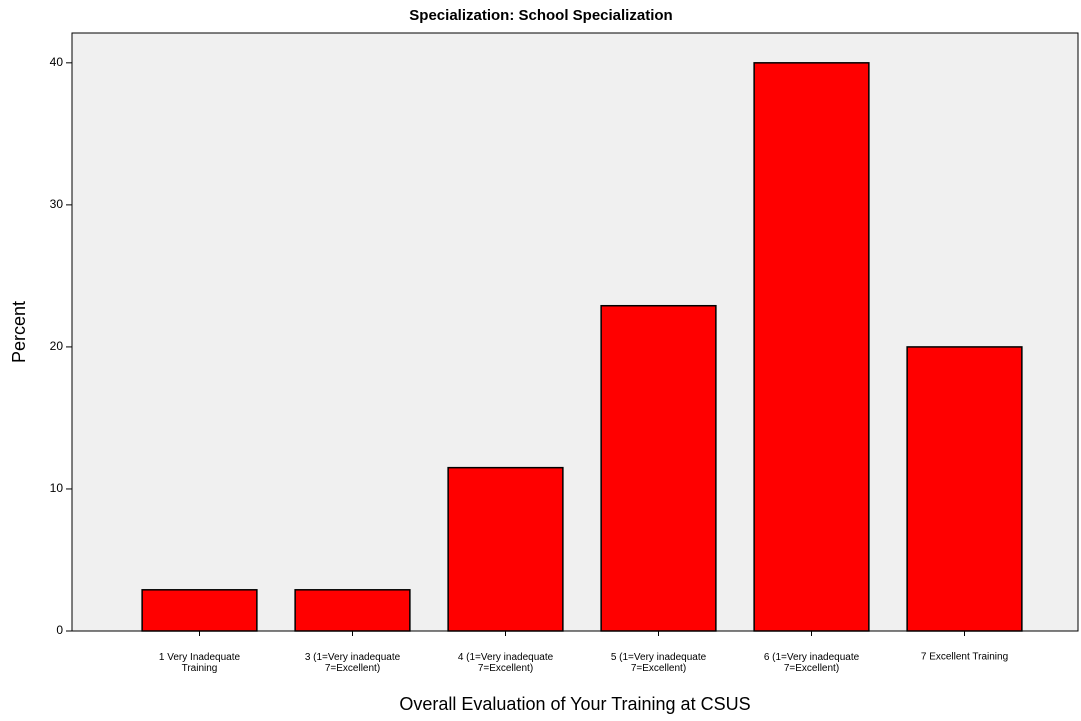  I want to click on y-tick-label: 10, so click(57, 488).